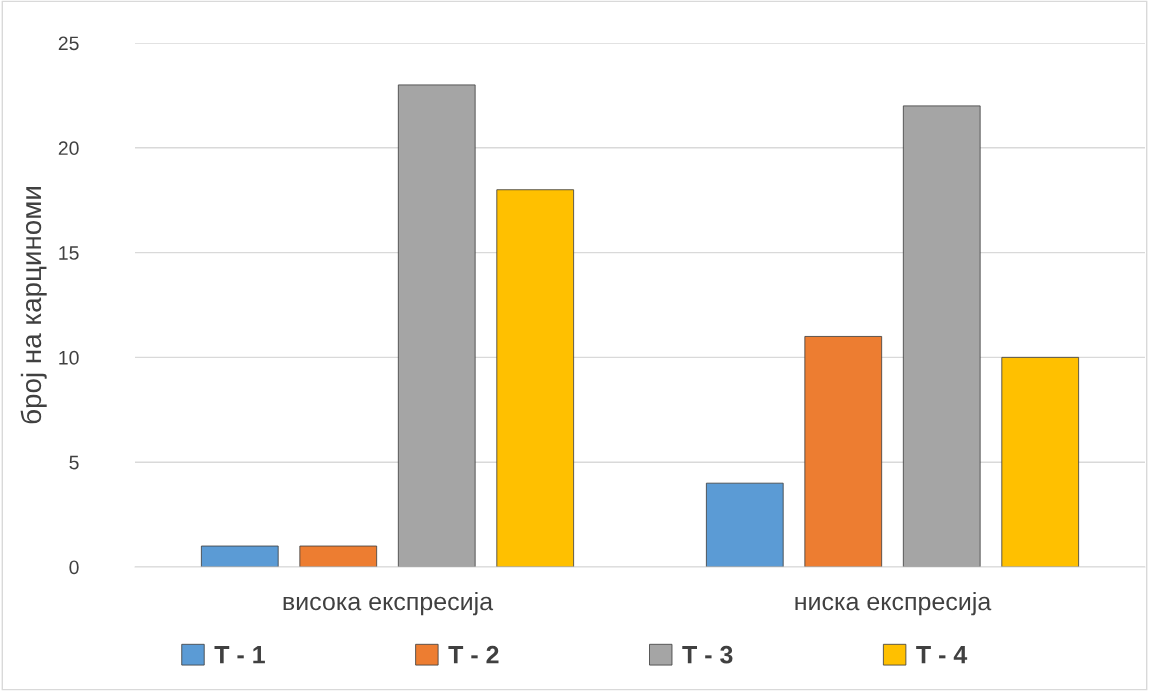  Describe the element at coordinates (473, 654) in the screenshot. I see `legend-label: T - 2` at that location.